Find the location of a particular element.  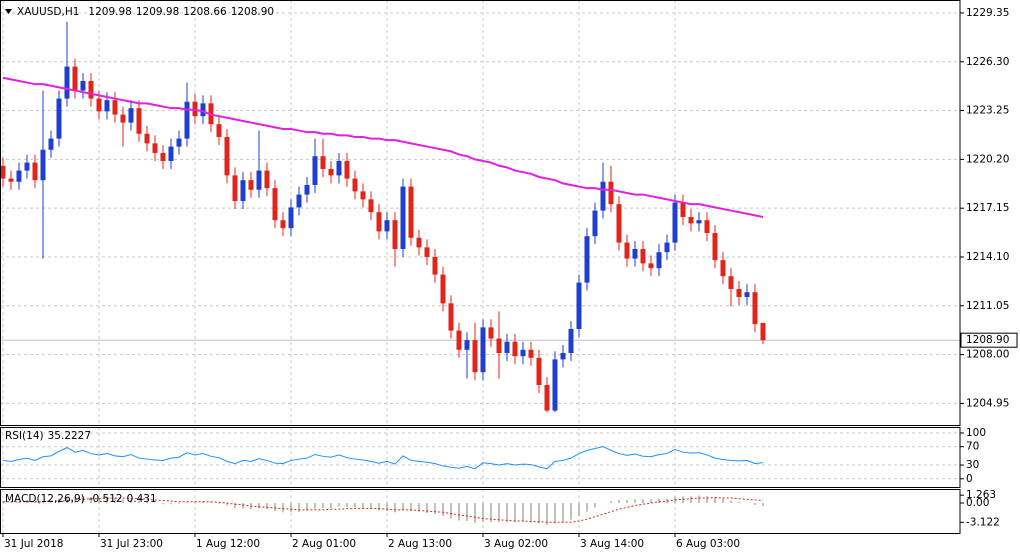

high-value: 1209.98 is located at coordinates (157, 12).